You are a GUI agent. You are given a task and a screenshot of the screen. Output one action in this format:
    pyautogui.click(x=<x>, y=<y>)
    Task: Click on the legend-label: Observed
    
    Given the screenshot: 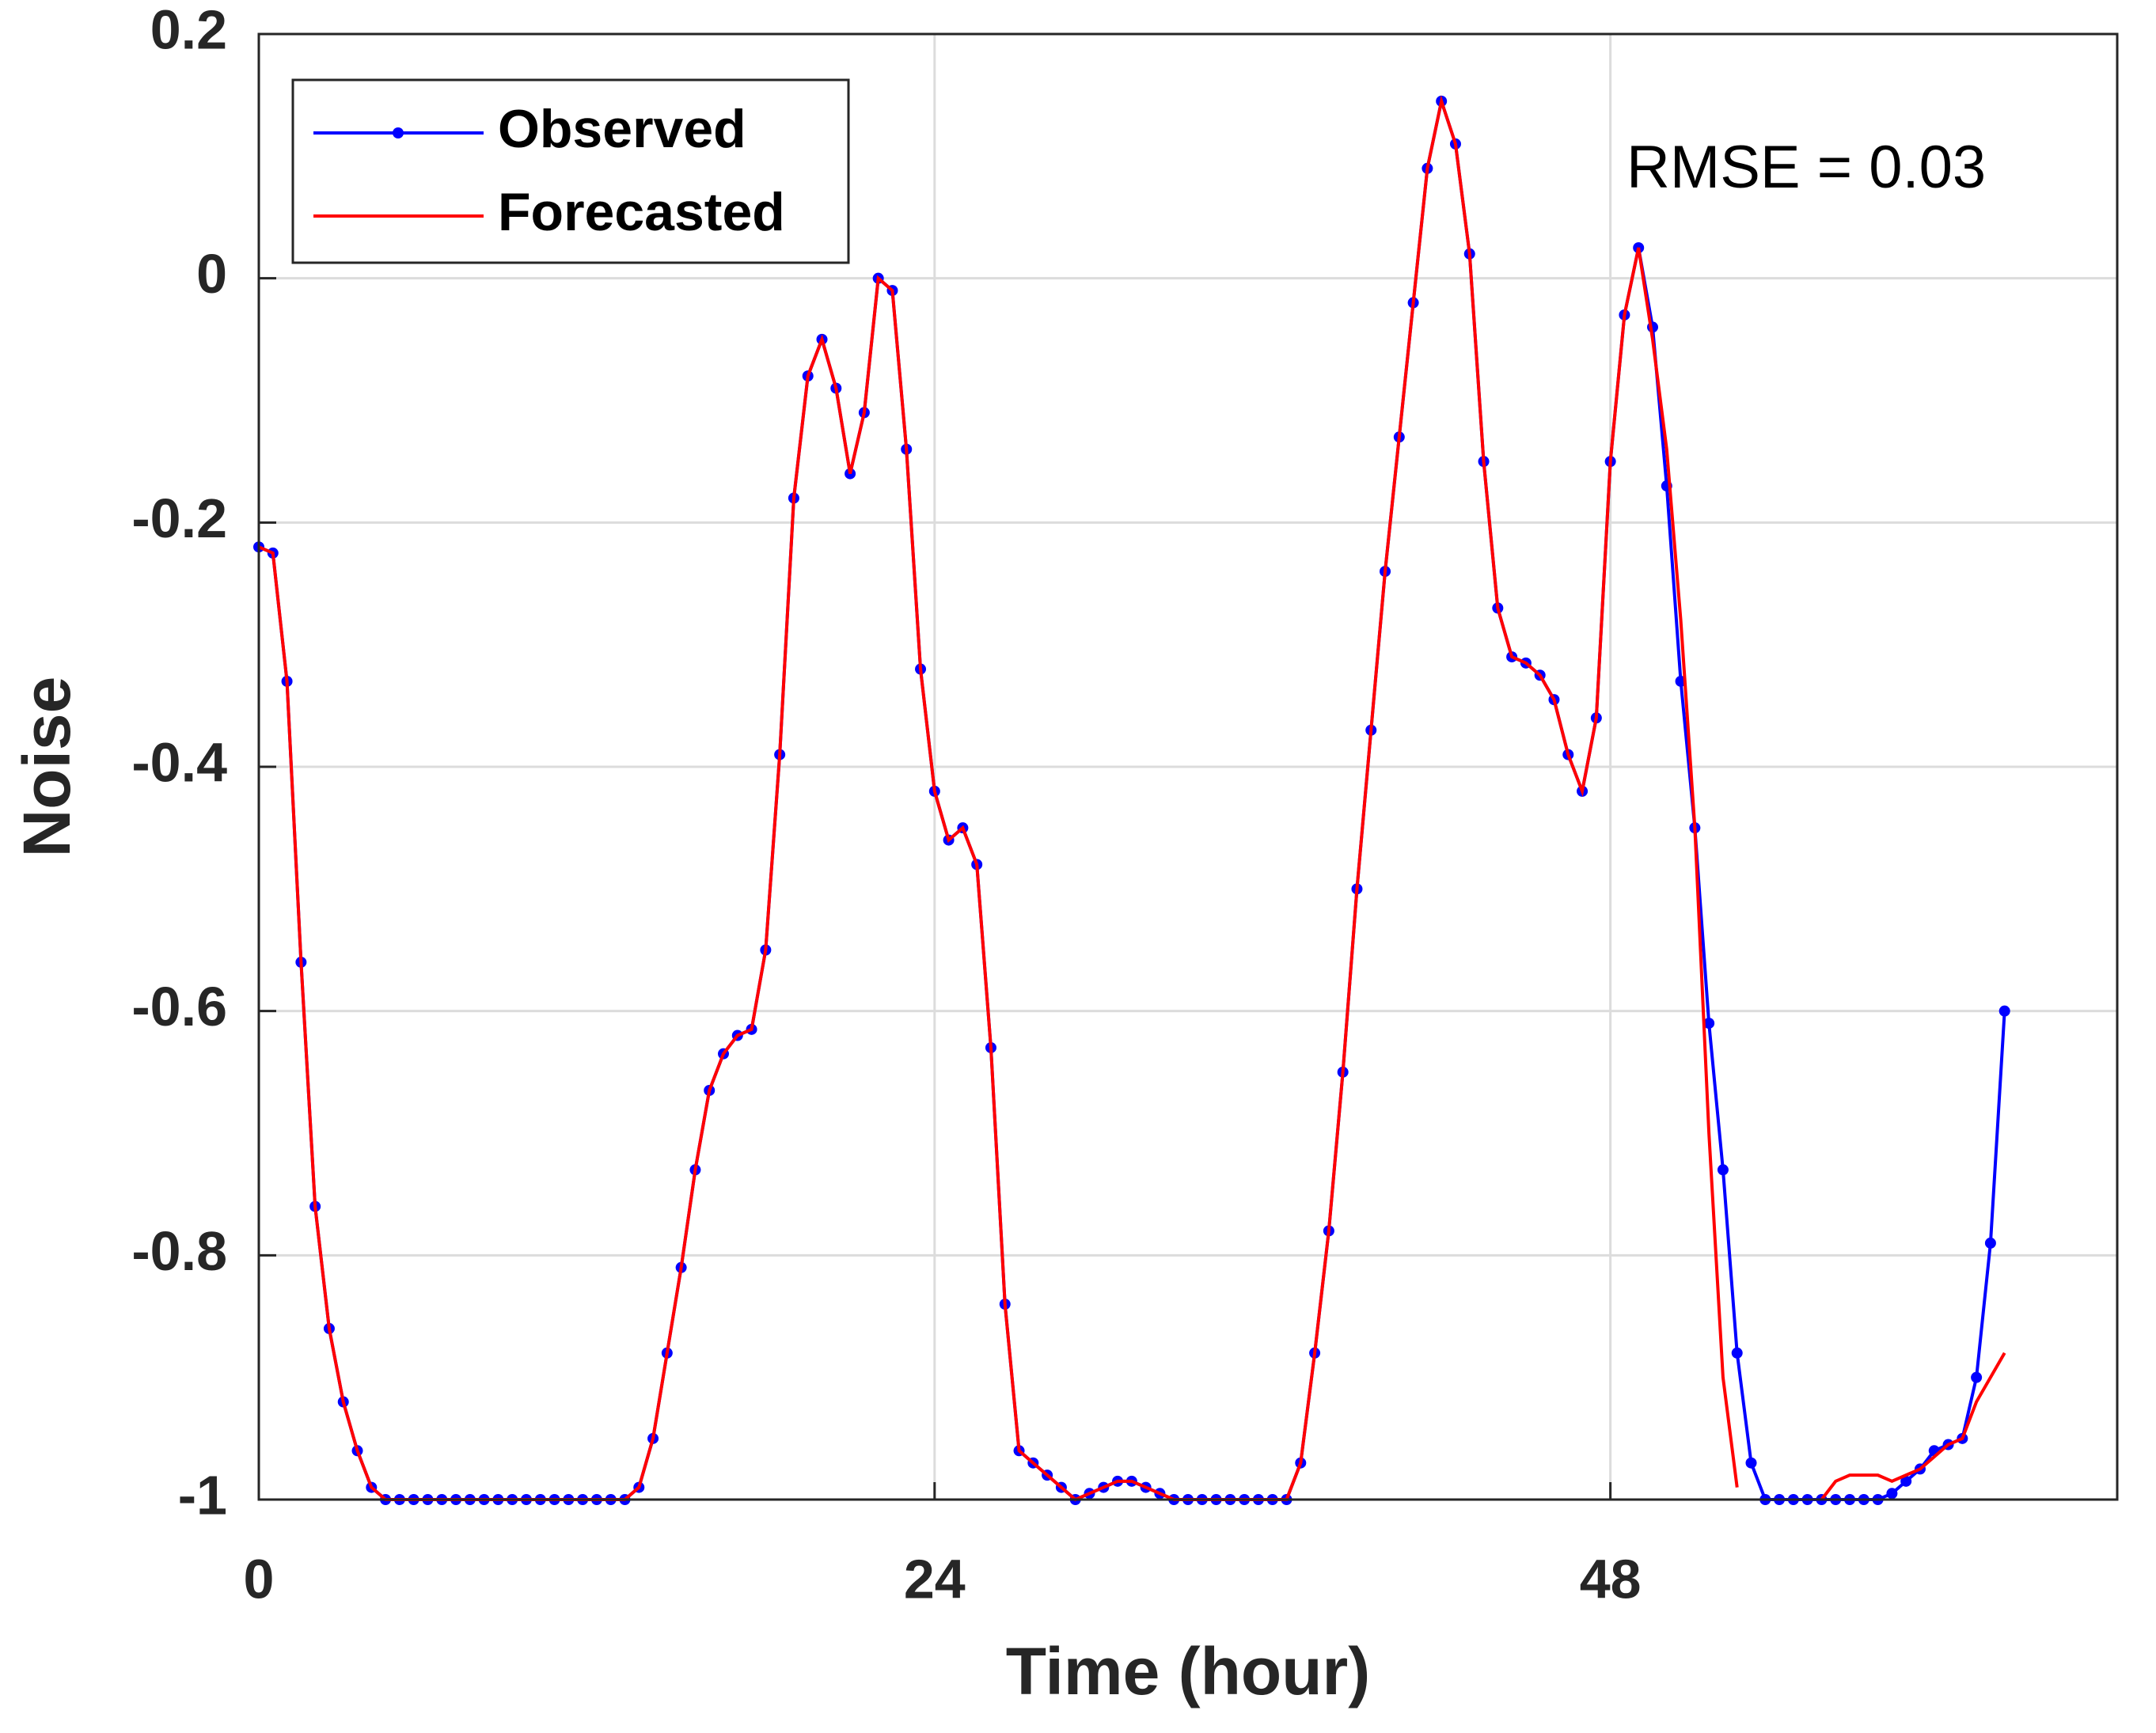 What is the action you would take?
    pyautogui.click(x=622, y=129)
    